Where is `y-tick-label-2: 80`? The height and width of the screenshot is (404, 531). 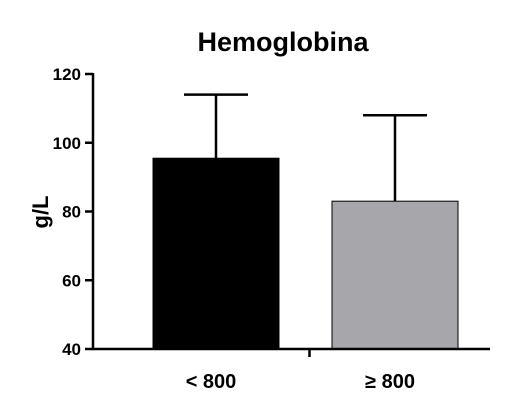
y-tick-label-2: 80 is located at coordinates (71, 212).